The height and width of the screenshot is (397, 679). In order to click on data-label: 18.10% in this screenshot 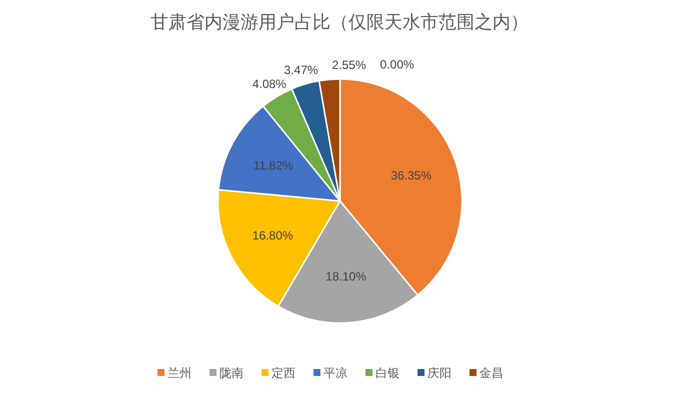, I will do `click(346, 276)`.